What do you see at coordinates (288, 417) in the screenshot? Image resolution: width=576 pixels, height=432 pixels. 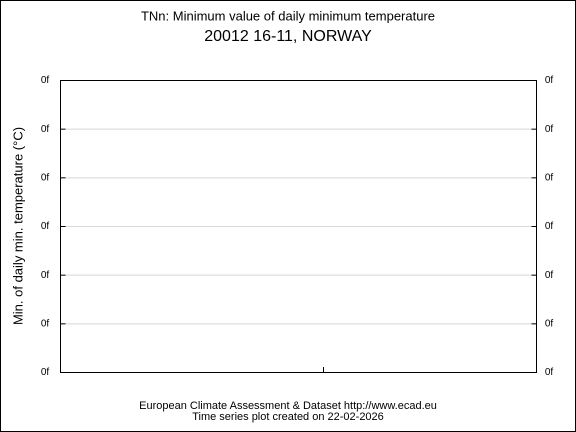 I see `footer-line: Time series plot created on 22-02-2026` at bounding box center [288, 417].